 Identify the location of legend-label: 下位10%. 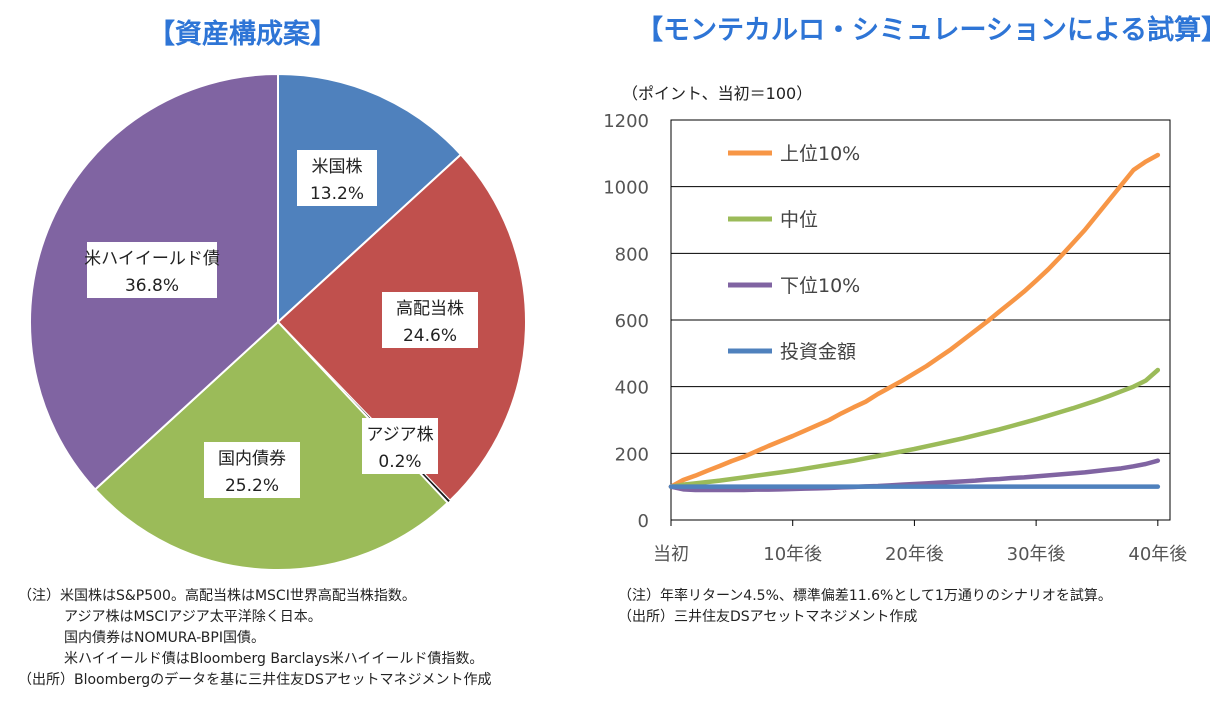
(820, 286).